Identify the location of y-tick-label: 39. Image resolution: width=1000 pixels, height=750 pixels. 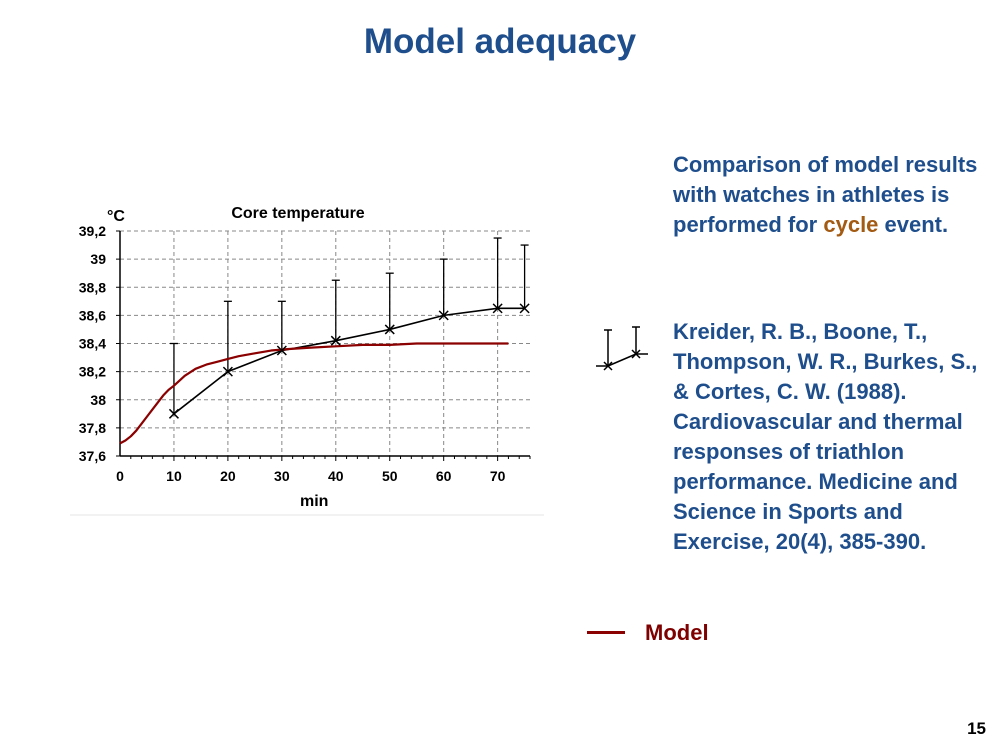
(98, 259).